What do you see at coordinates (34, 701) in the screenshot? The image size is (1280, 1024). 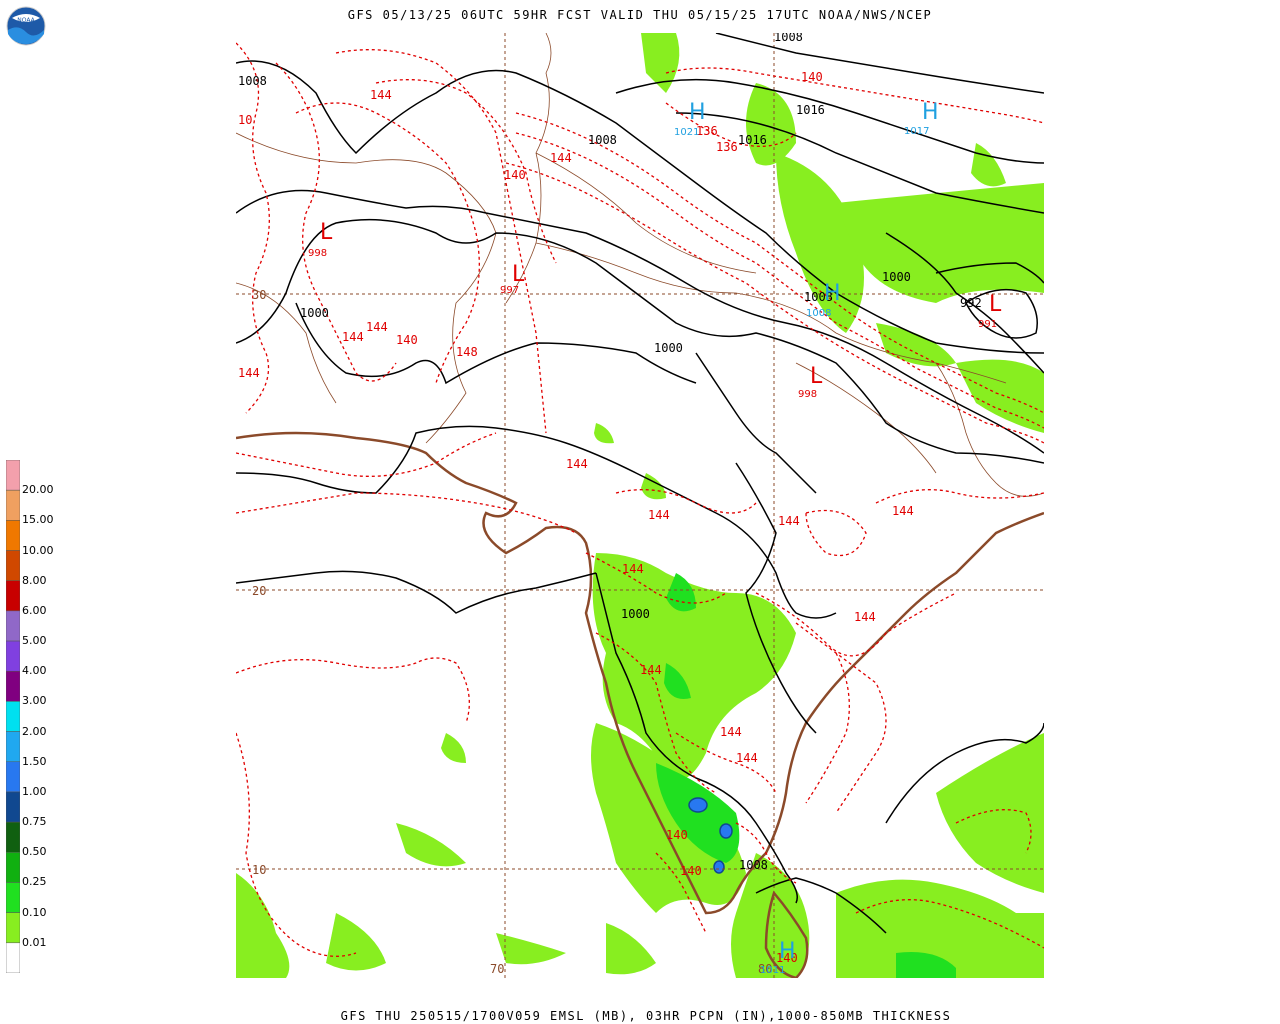 I see `legend-label: 3.00` at bounding box center [34, 701].